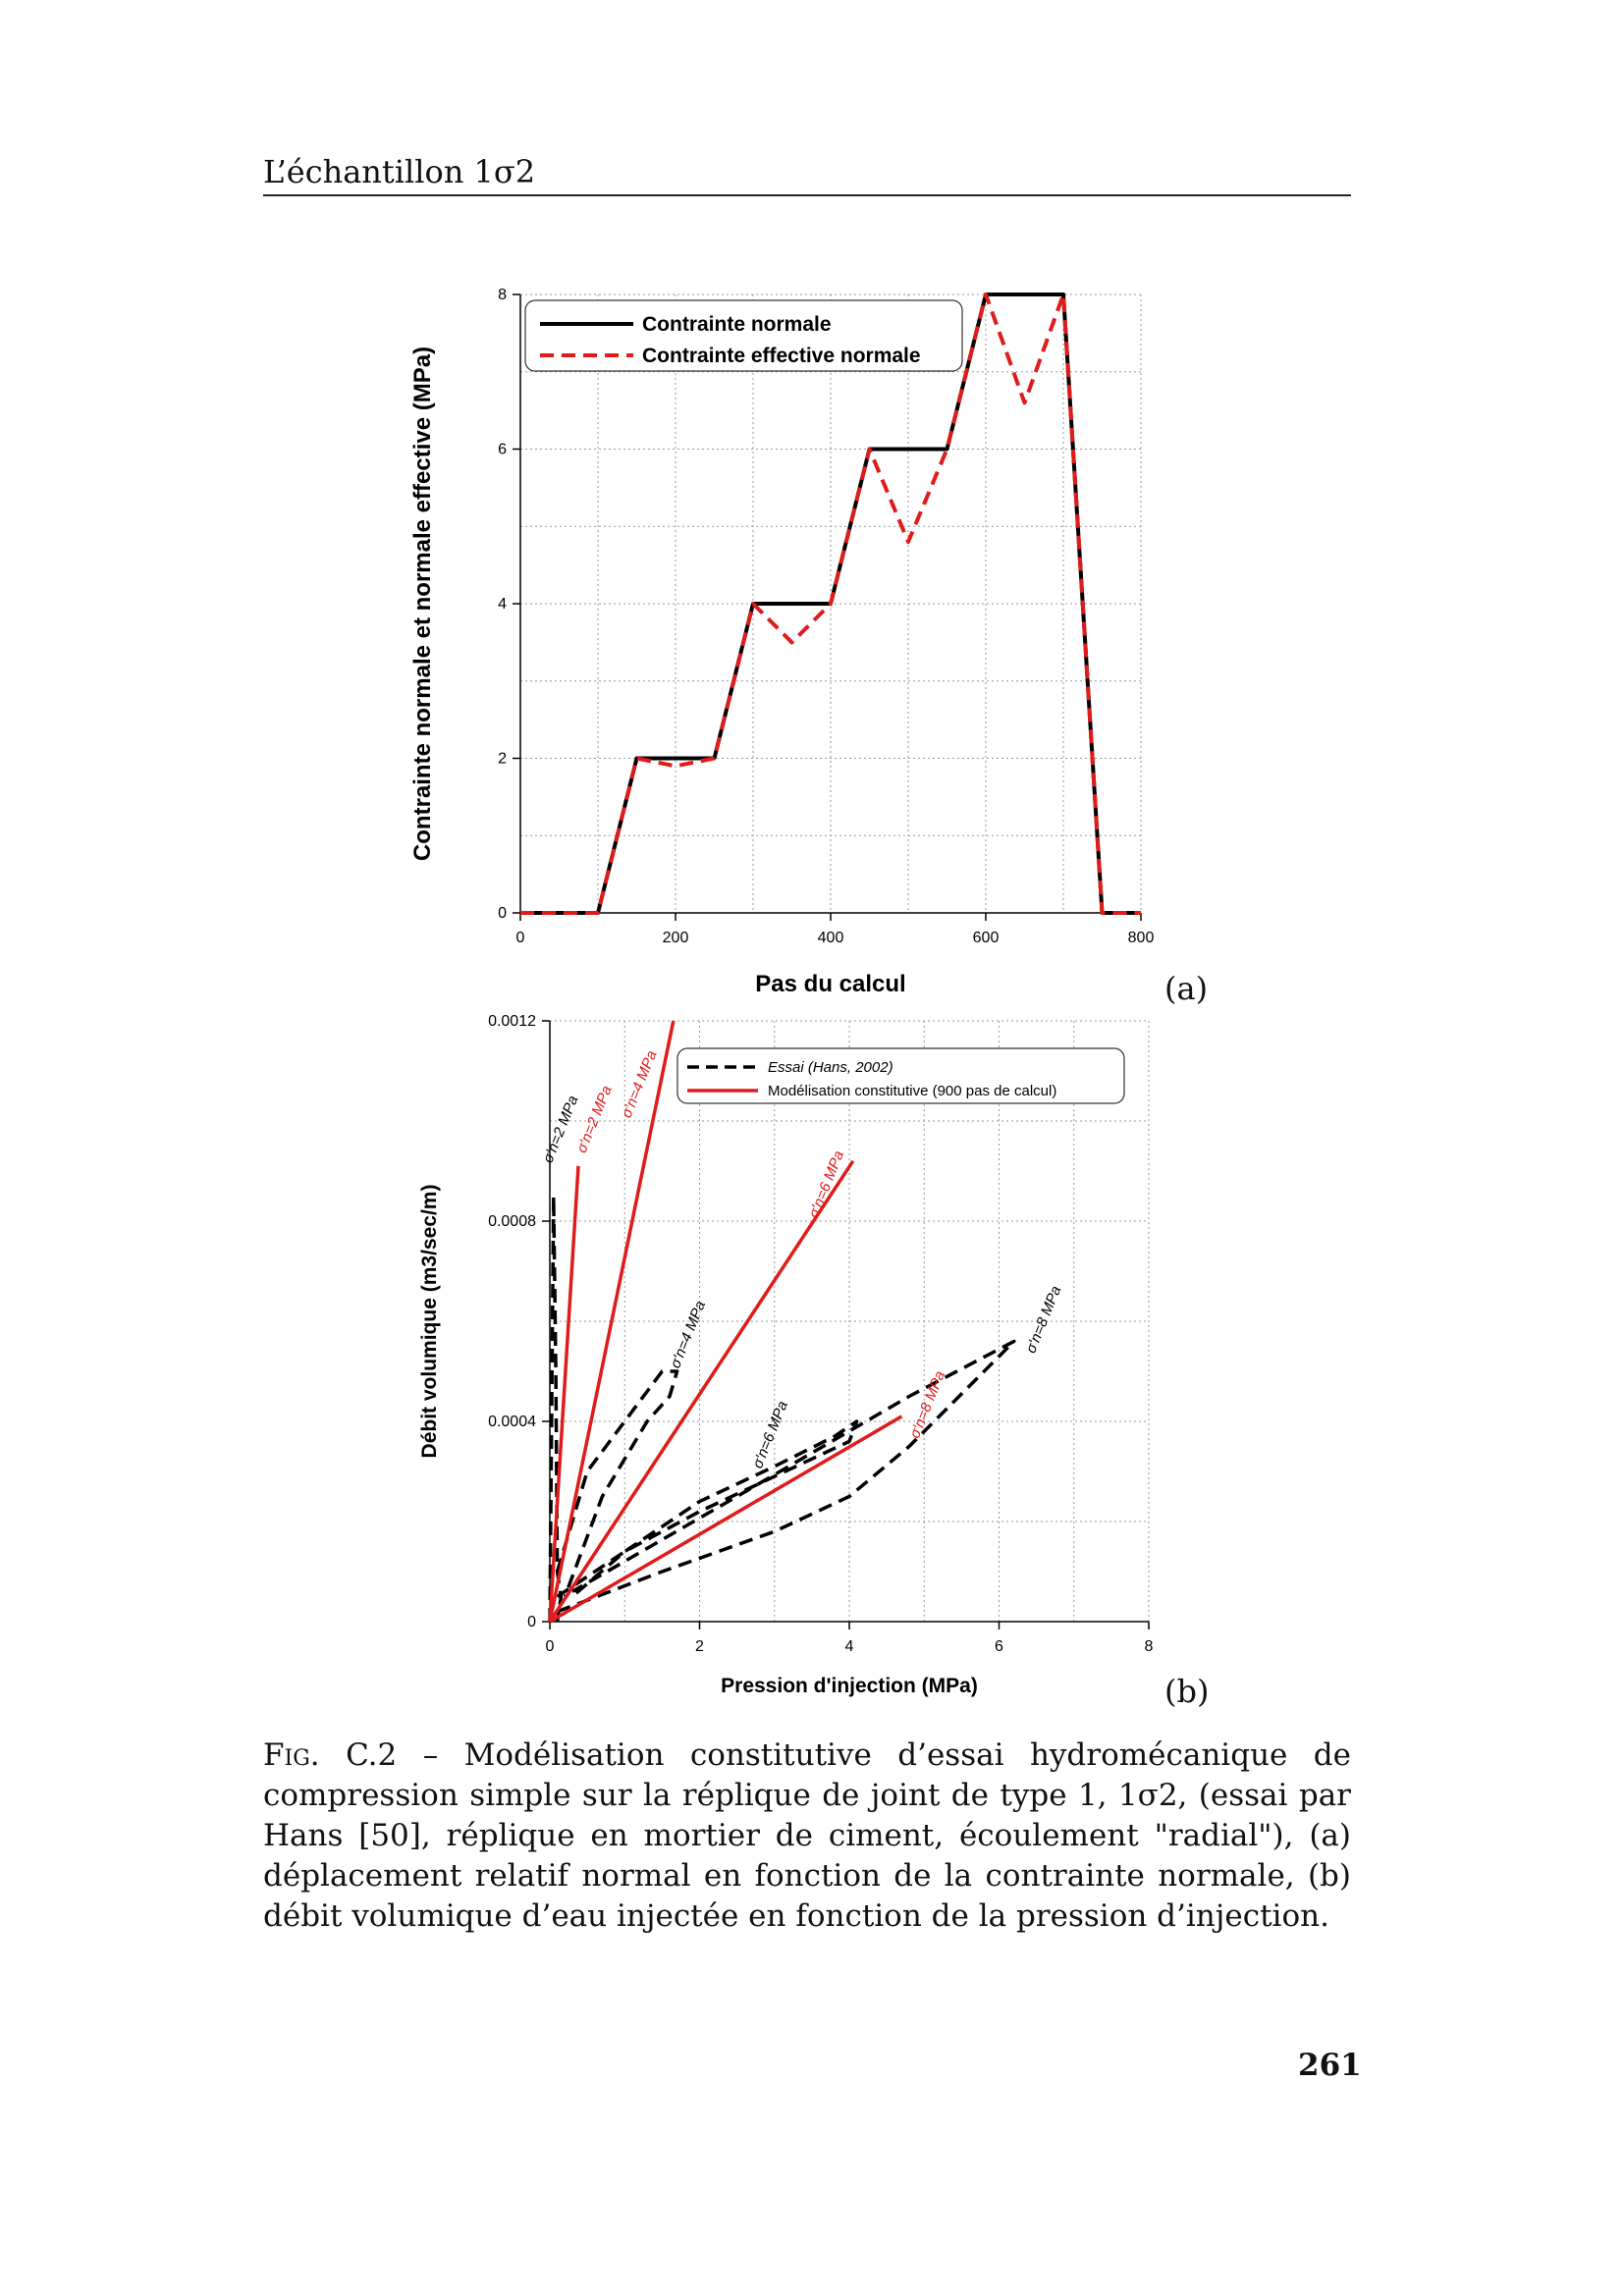 The width and height of the screenshot is (1623, 2296). What do you see at coordinates (512, 1221) in the screenshot?
I see `chart-b-y-tick-label: 0.0008` at bounding box center [512, 1221].